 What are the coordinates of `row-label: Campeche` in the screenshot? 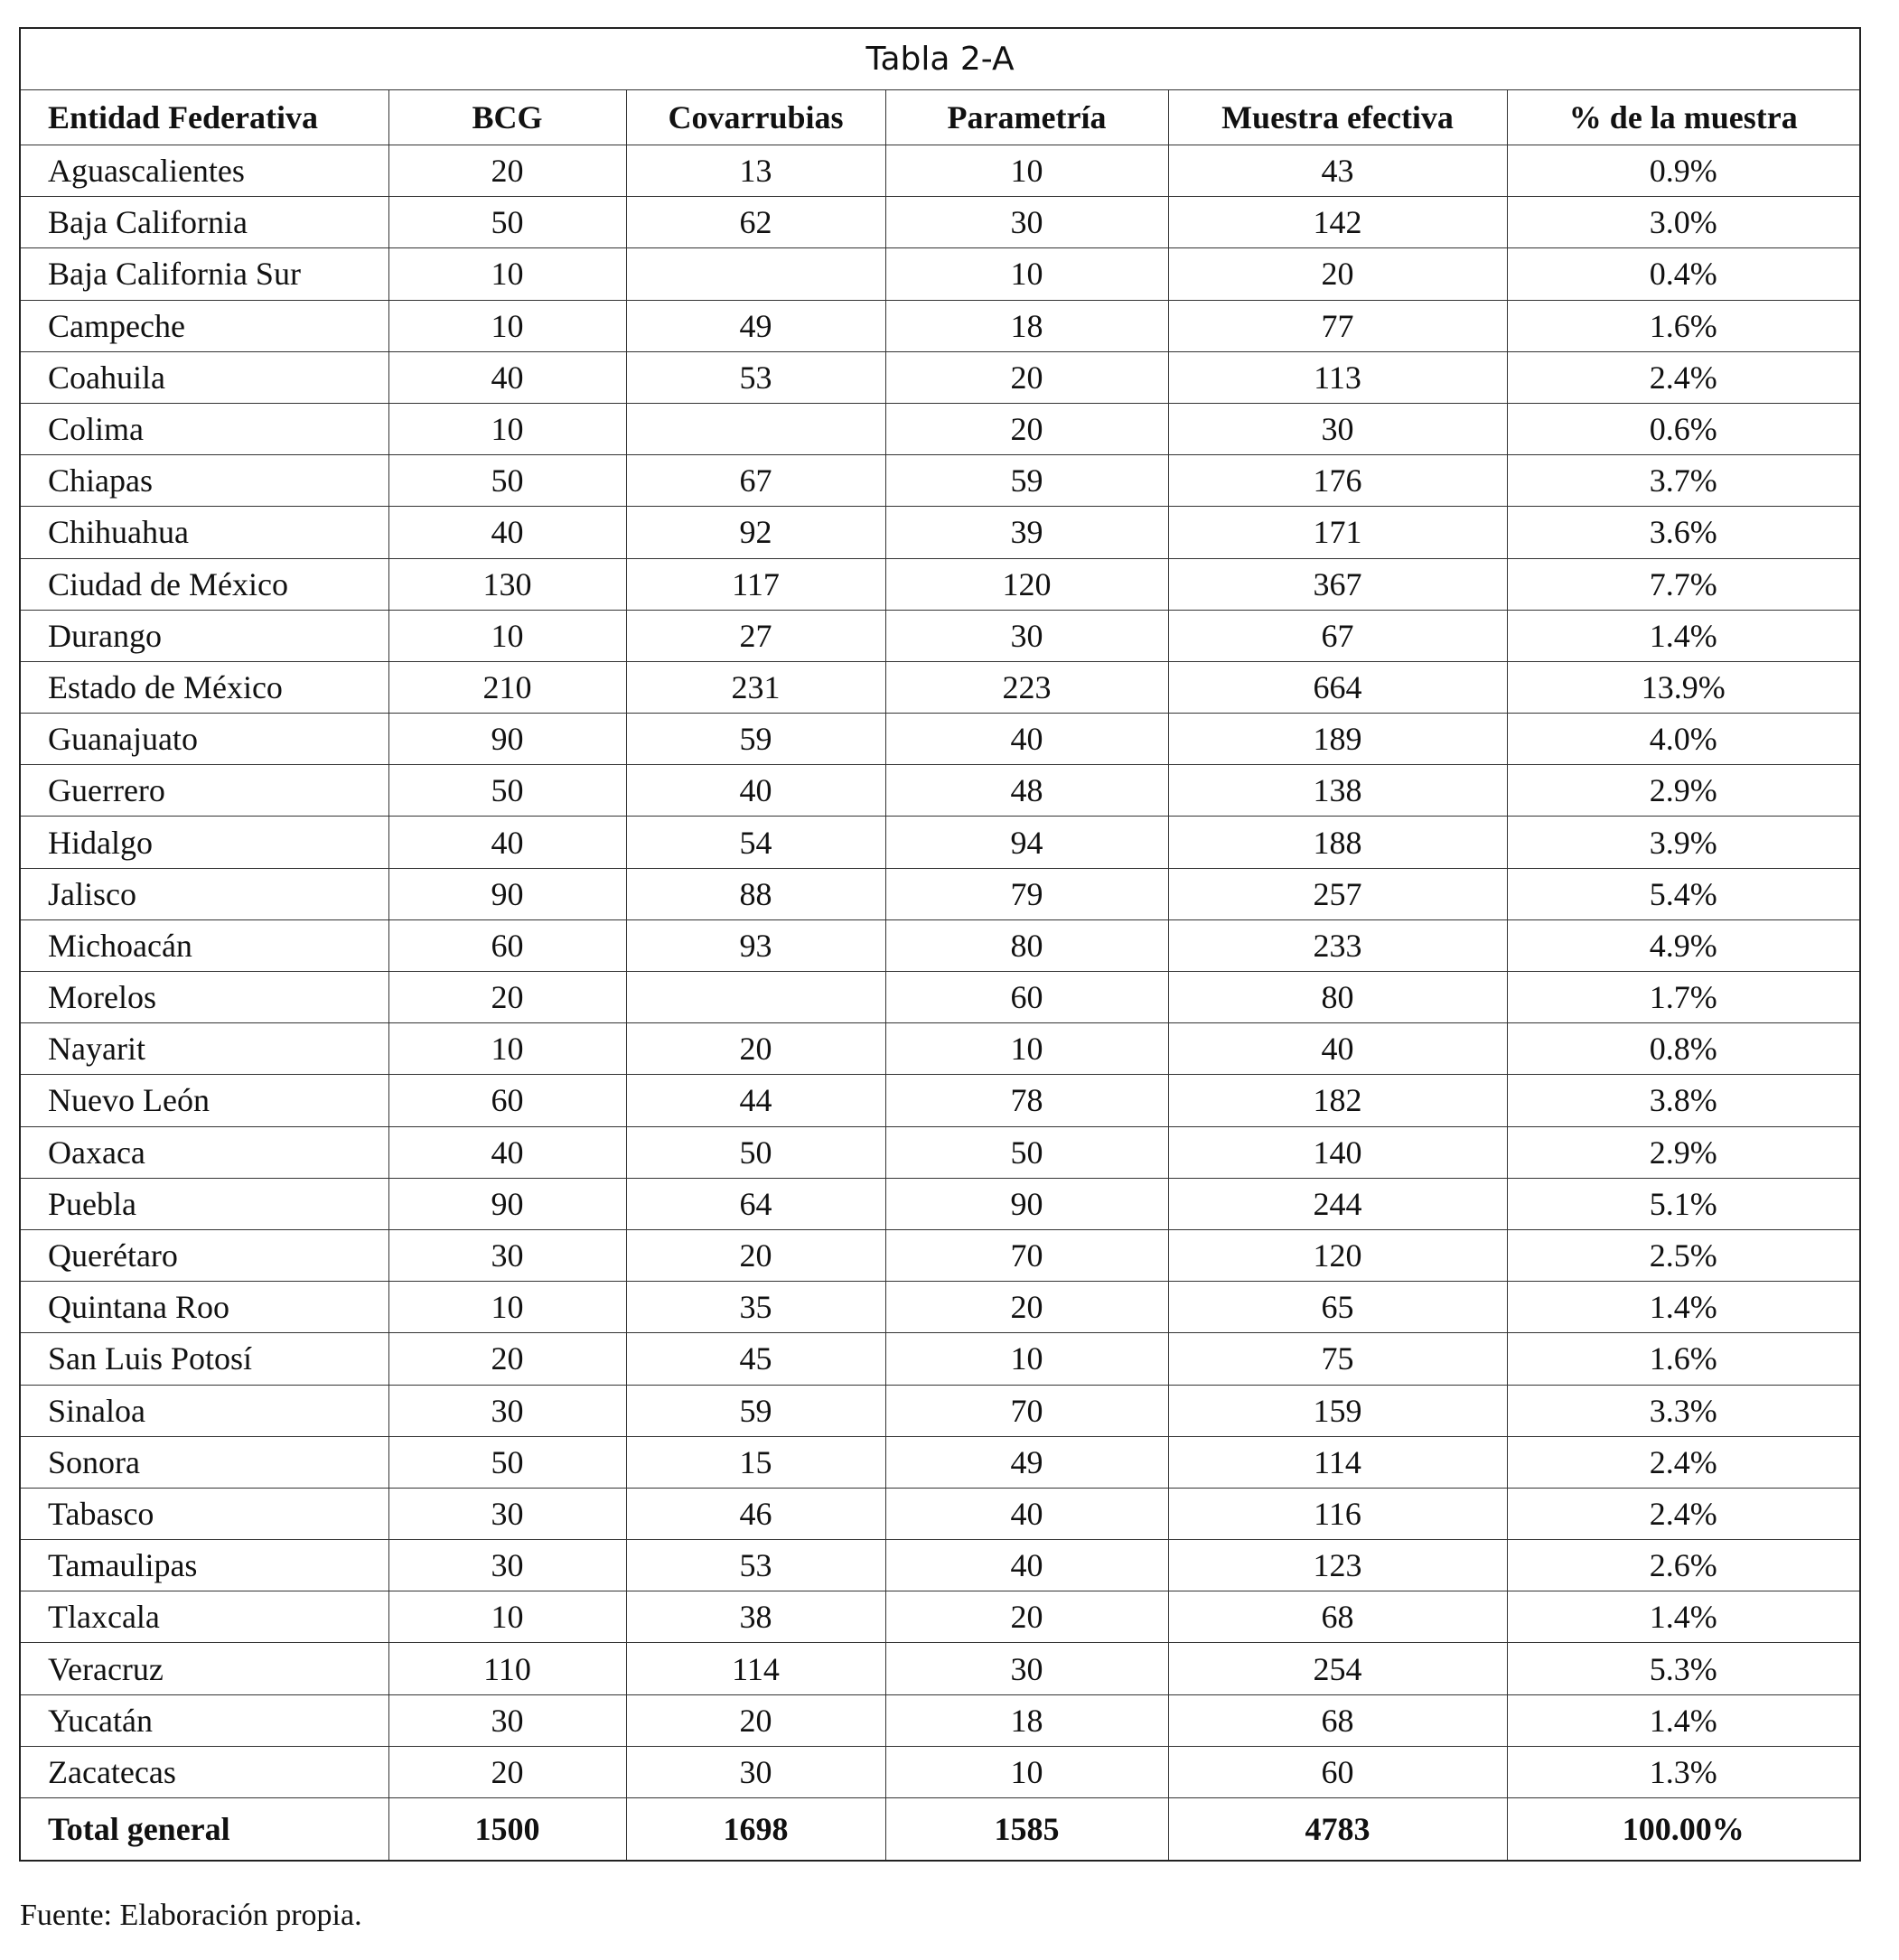 It's located at (204, 325).